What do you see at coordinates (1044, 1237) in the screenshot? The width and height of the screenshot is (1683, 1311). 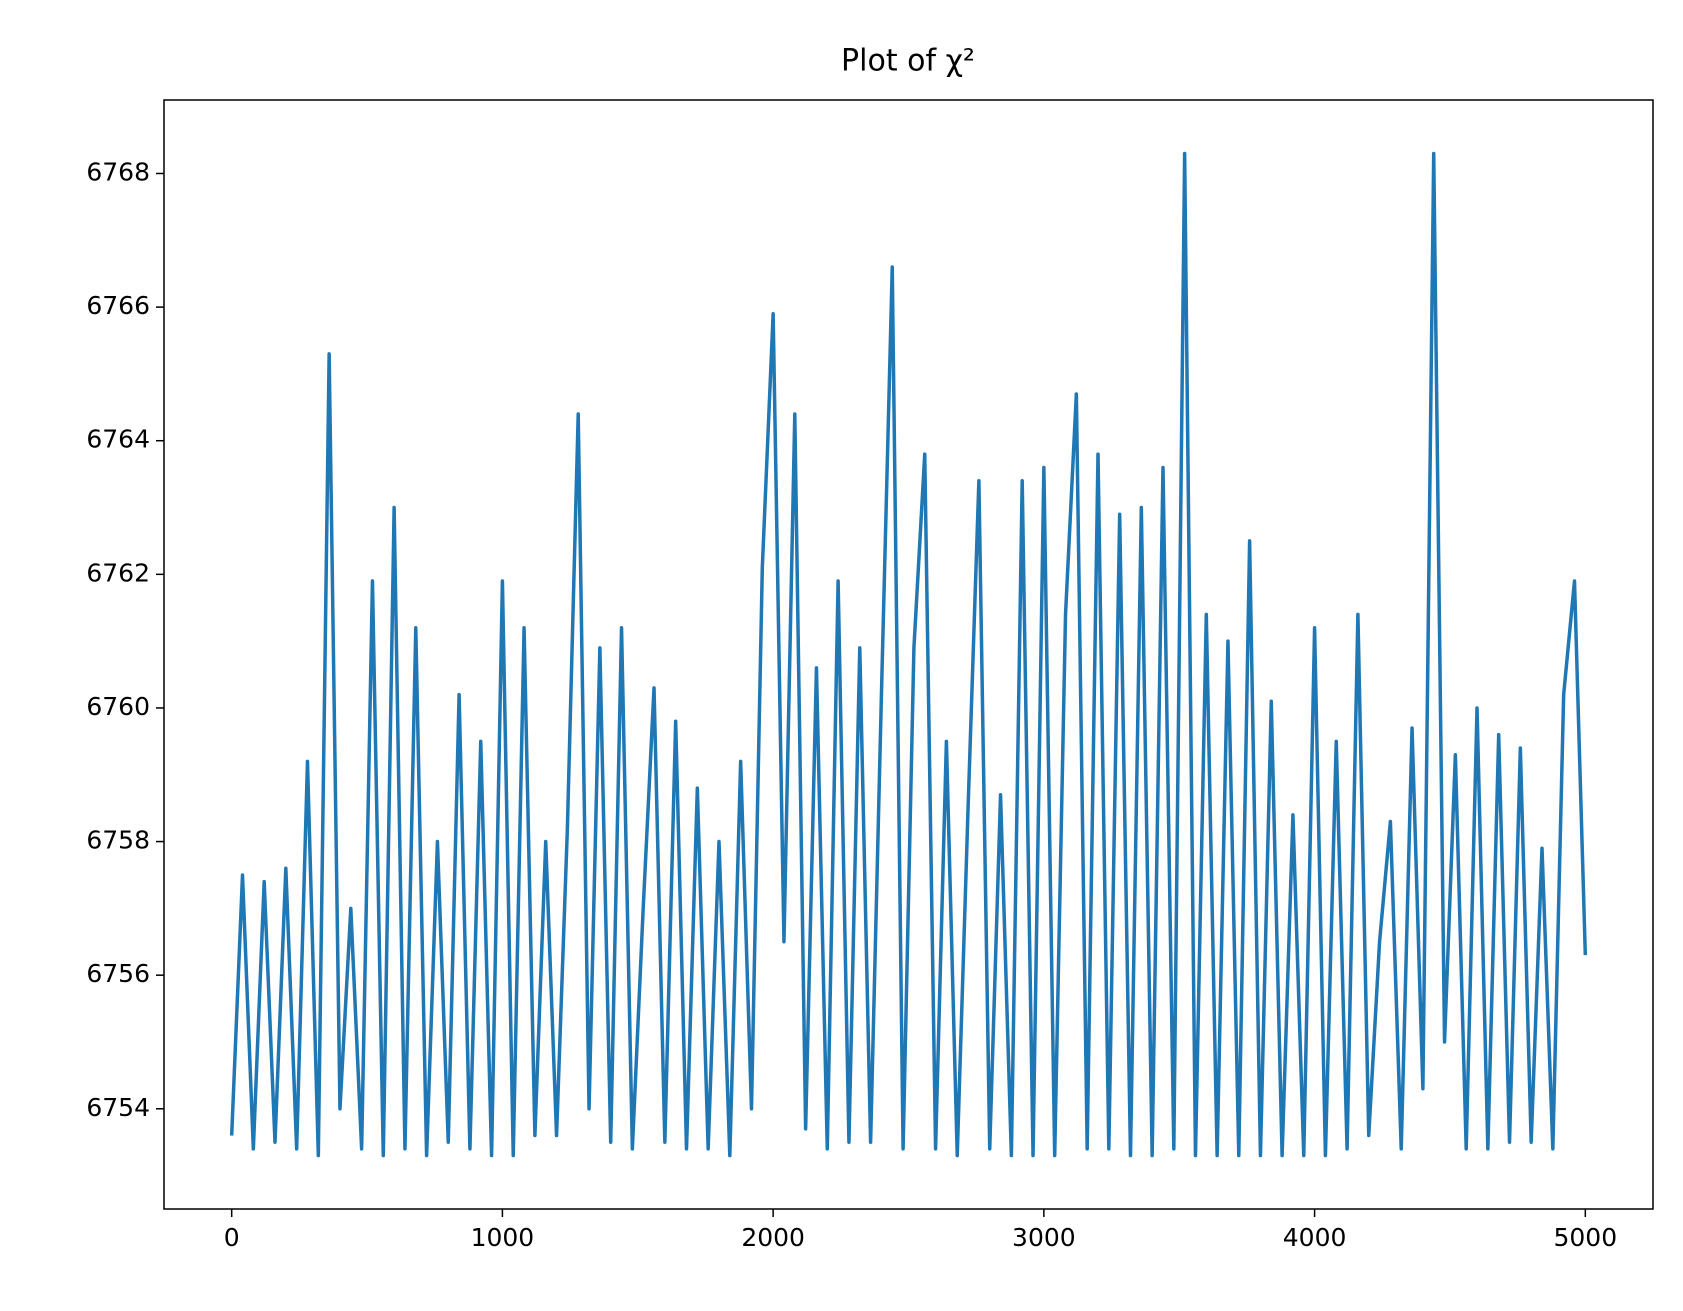 I see `x-tick-label: 3000` at bounding box center [1044, 1237].